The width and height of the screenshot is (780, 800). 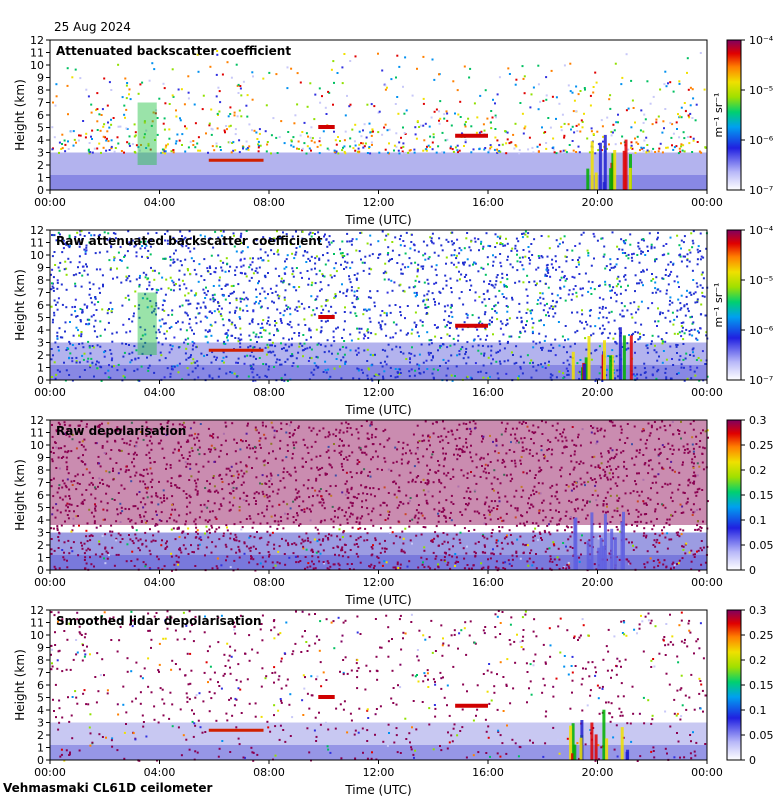 I want to click on colorbar-tick-label: 0.05, so click(x=761, y=735).